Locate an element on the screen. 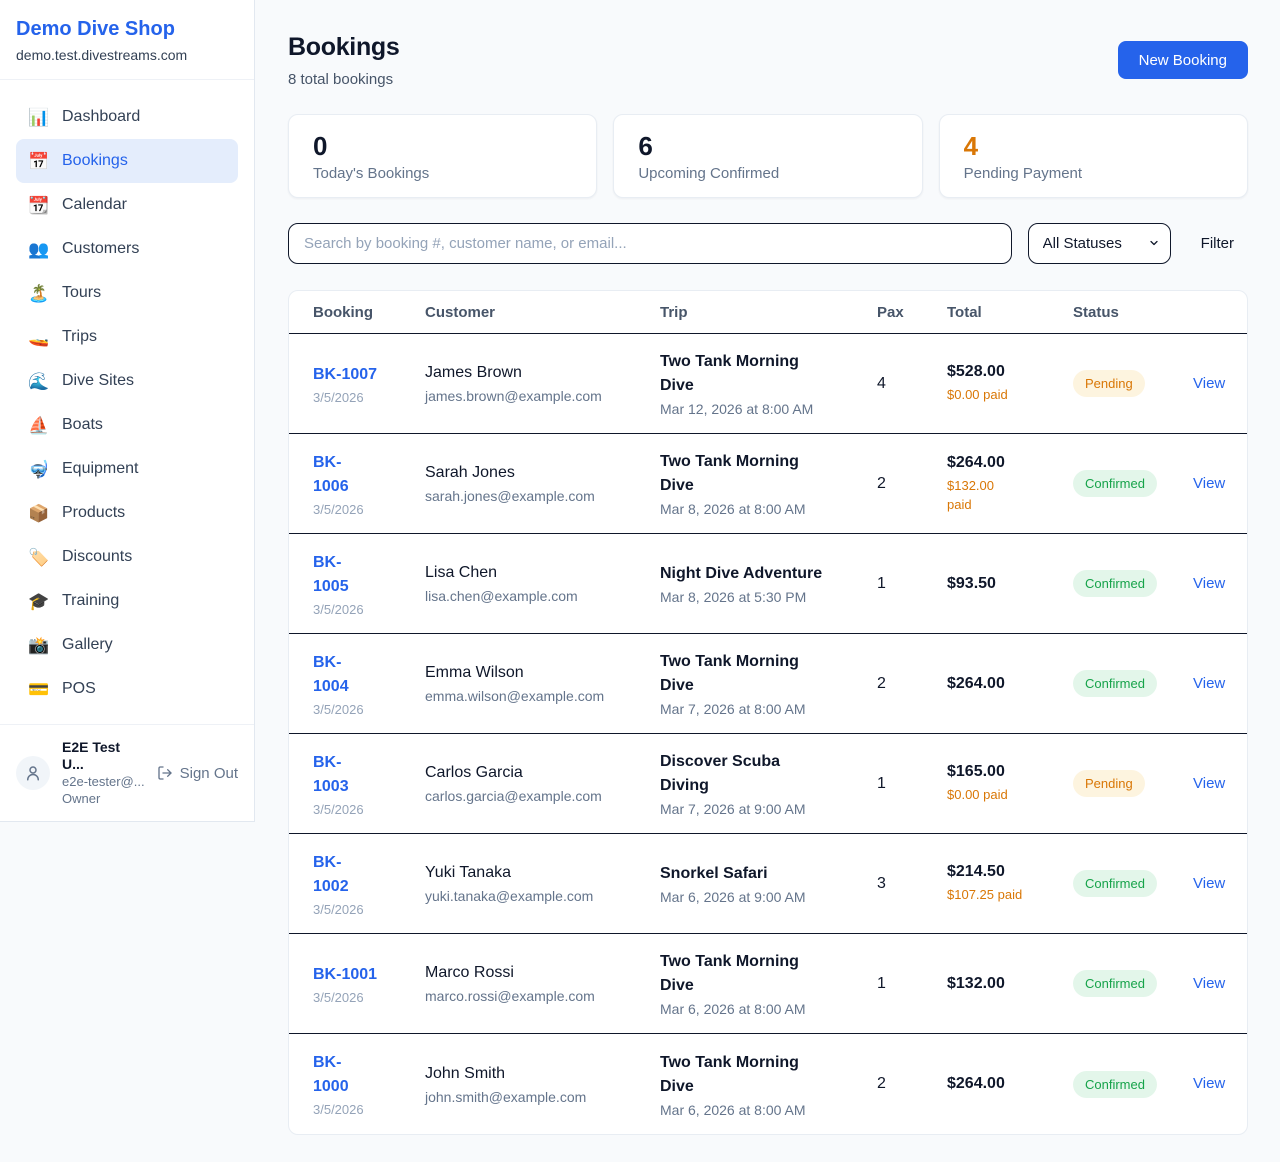 This screenshot has height=1162, width=1280. booking-id-link: BK- 1005 is located at coordinates (331, 574).